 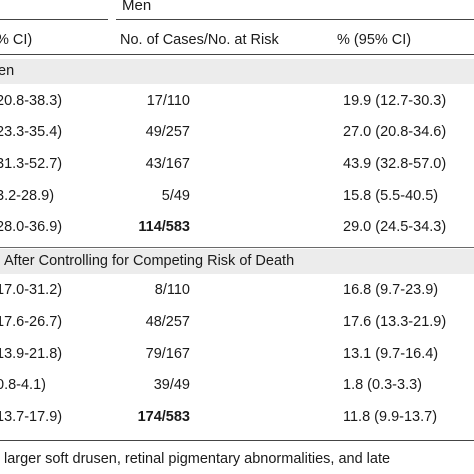 What do you see at coordinates (164, 227) in the screenshot?
I see `cell-cases: 114/583` at bounding box center [164, 227].